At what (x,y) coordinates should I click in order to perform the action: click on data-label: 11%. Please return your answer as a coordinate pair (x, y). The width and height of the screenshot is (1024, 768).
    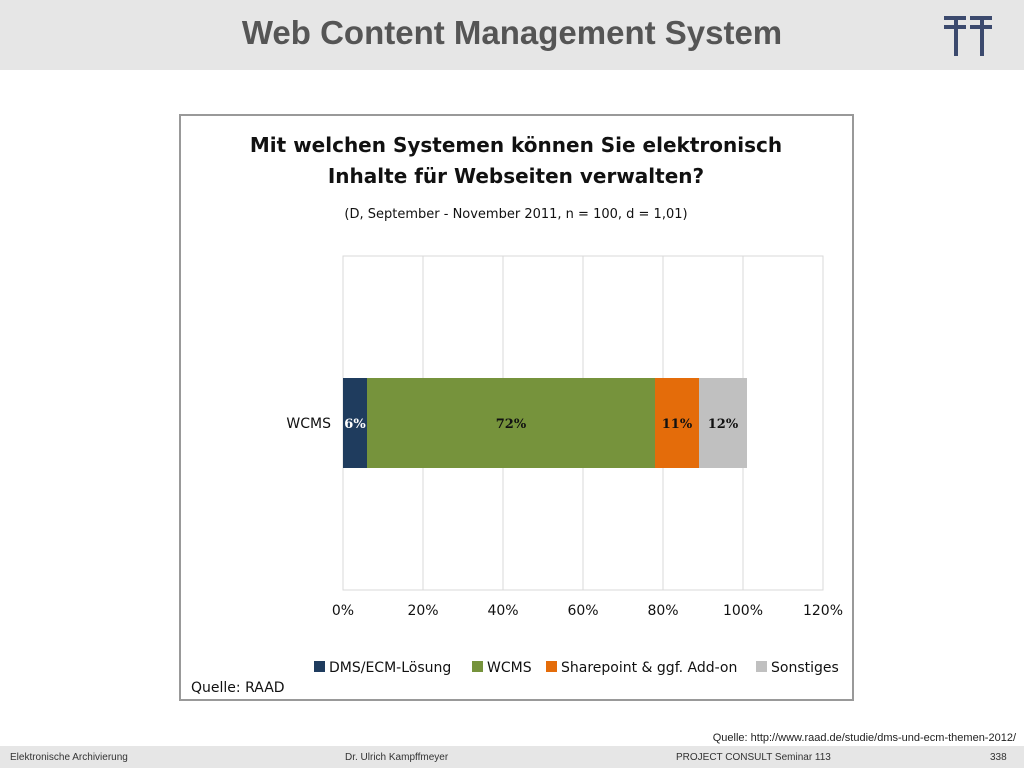
    Looking at the image, I should click on (677, 424).